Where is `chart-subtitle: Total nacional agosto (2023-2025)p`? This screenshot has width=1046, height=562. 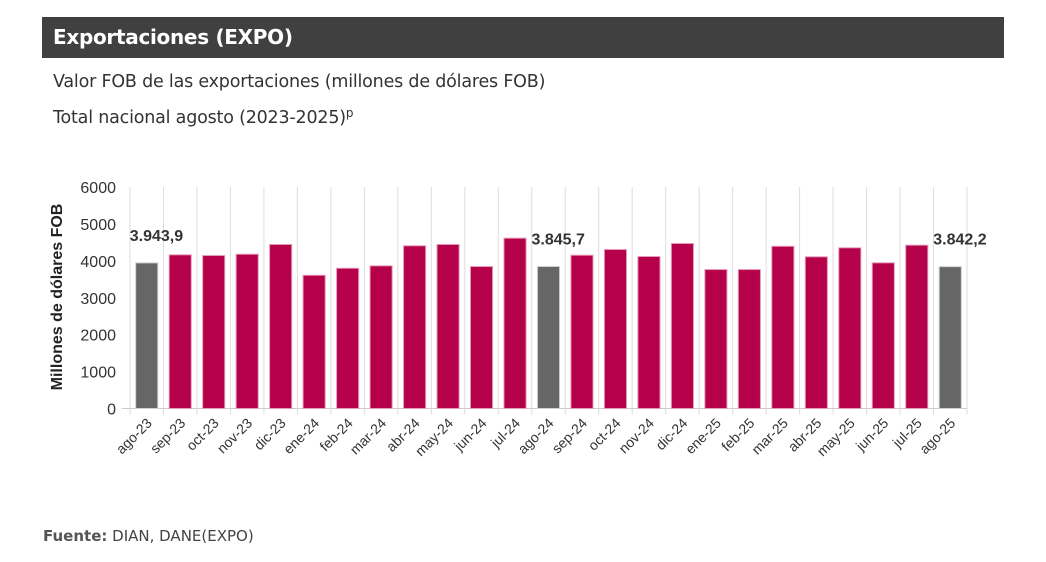
chart-subtitle: Total nacional agosto (2023-2025)p is located at coordinates (203, 117).